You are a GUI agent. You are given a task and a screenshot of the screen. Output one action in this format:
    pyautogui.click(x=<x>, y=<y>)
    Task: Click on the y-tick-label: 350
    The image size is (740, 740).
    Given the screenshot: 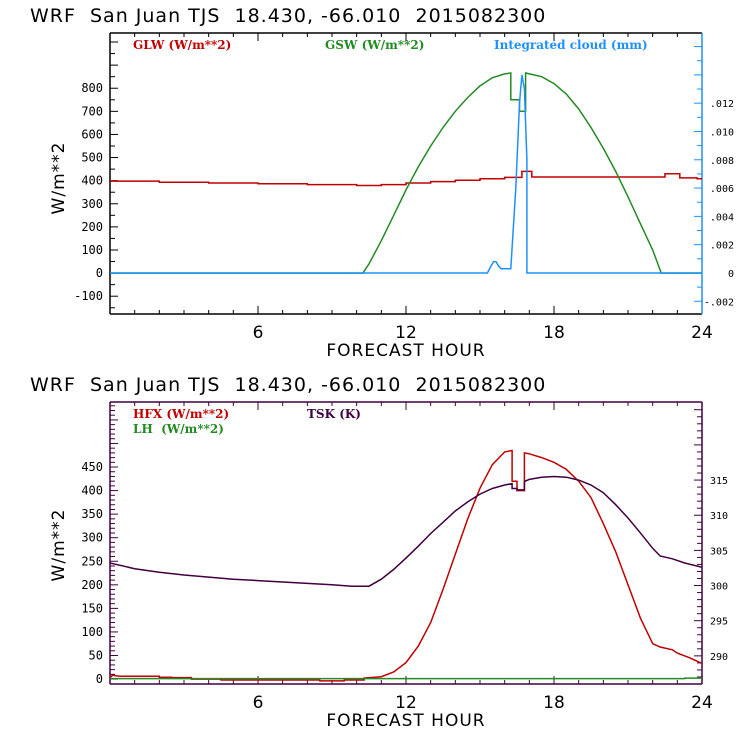 What is the action you would take?
    pyautogui.click(x=92, y=514)
    